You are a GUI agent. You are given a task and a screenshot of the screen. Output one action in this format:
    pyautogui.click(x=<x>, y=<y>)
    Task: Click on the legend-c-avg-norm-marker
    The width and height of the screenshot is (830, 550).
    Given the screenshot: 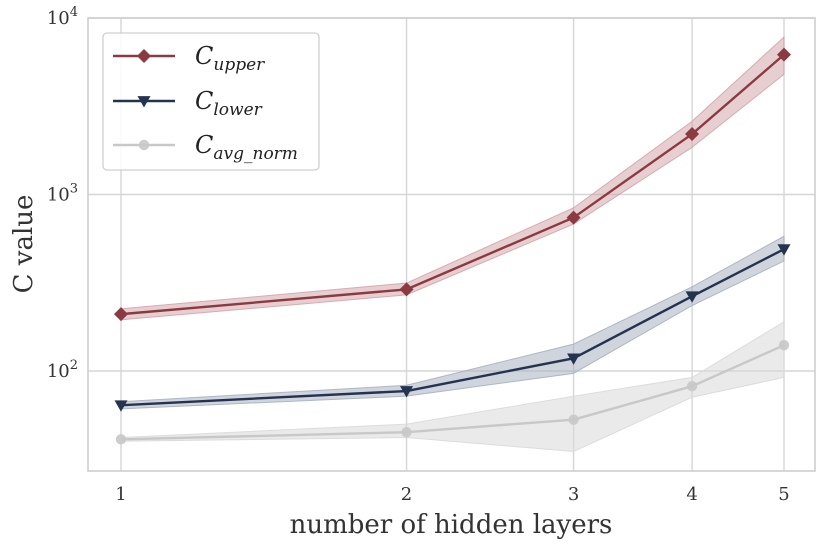 What is the action you would take?
    pyautogui.click(x=144, y=145)
    